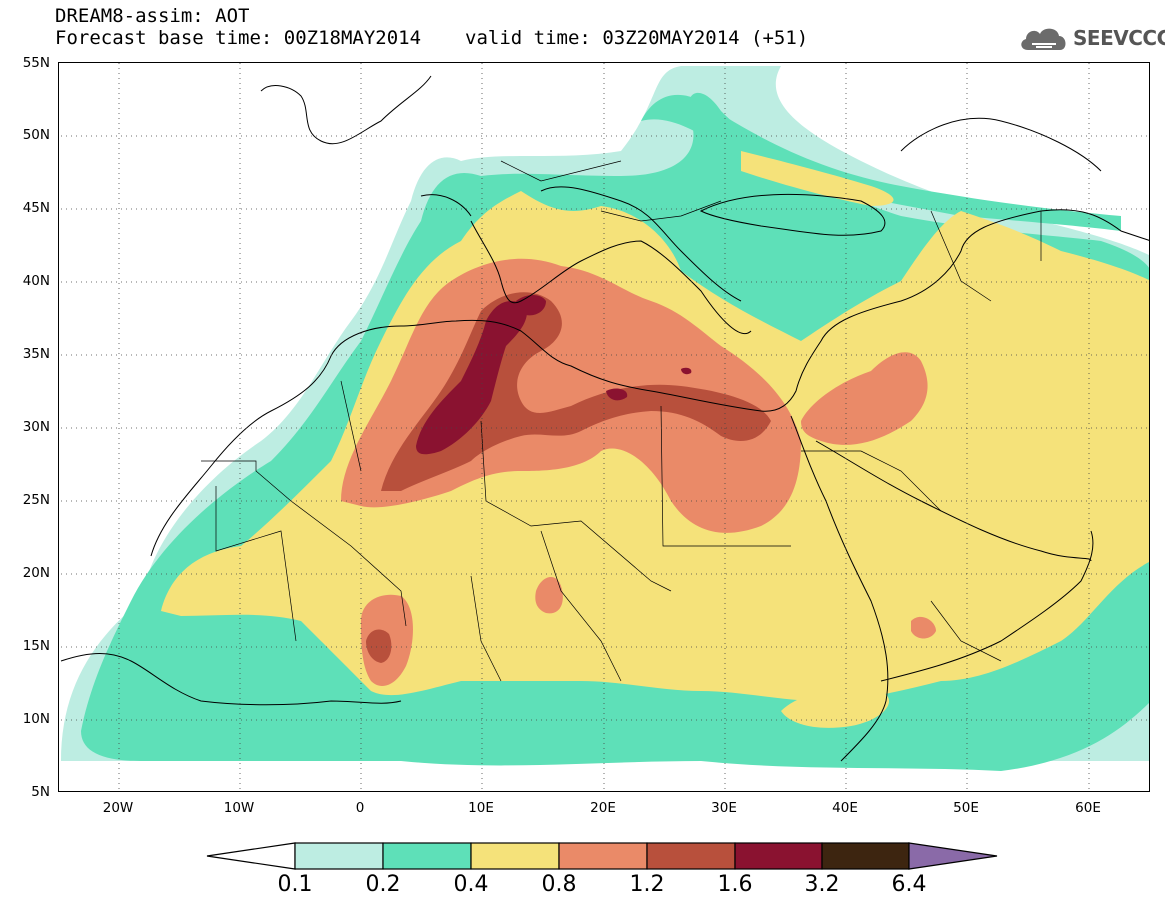  I want to click on lon-label-30e: 30E, so click(724, 808).